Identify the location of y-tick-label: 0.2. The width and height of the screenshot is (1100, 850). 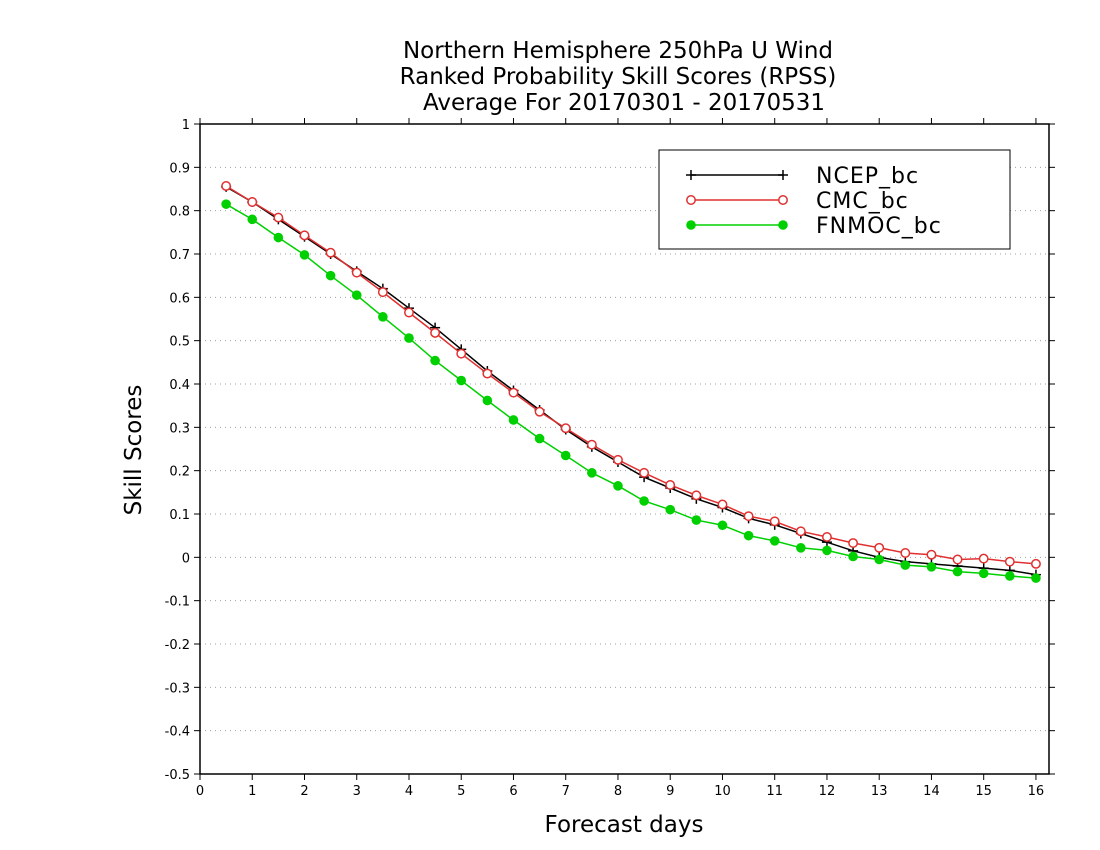
(179, 472).